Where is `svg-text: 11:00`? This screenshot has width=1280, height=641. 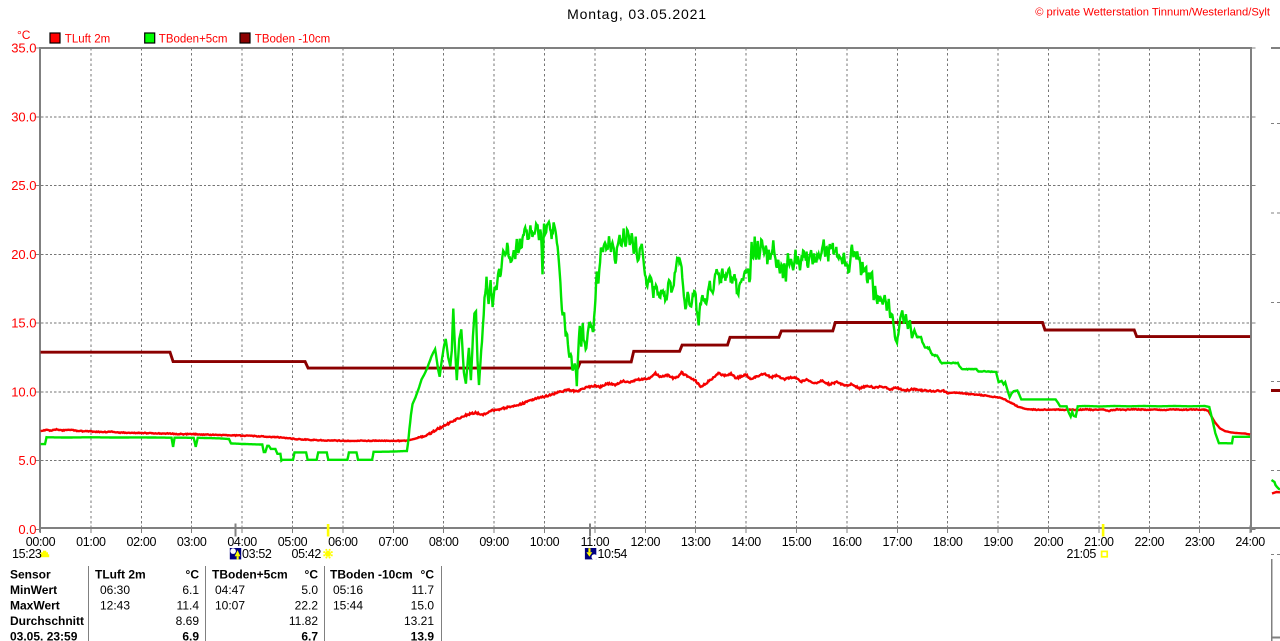
svg-text: 11:00 is located at coordinates (595, 542).